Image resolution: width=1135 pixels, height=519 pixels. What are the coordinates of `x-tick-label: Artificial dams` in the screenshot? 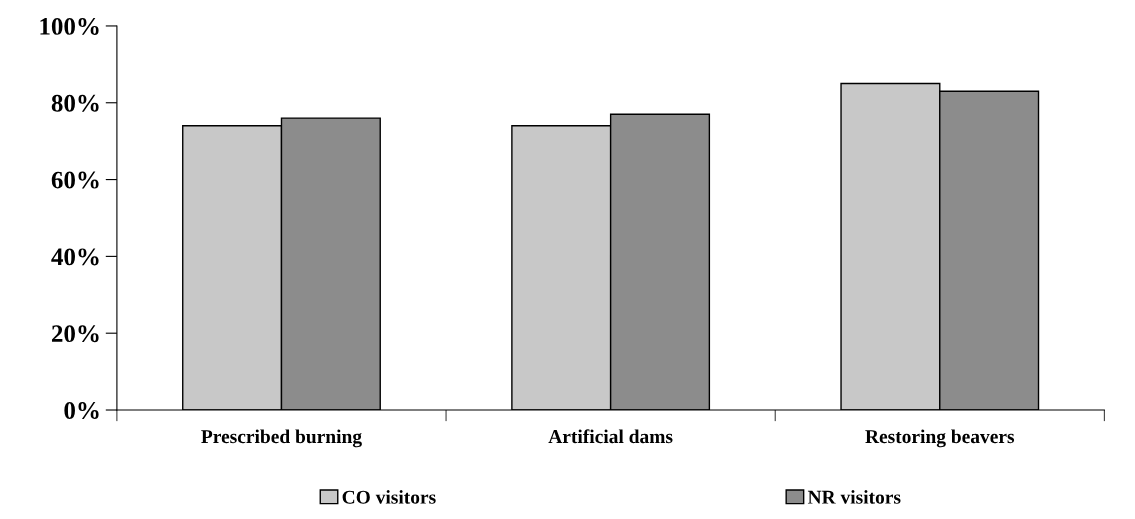 It's located at (610, 436).